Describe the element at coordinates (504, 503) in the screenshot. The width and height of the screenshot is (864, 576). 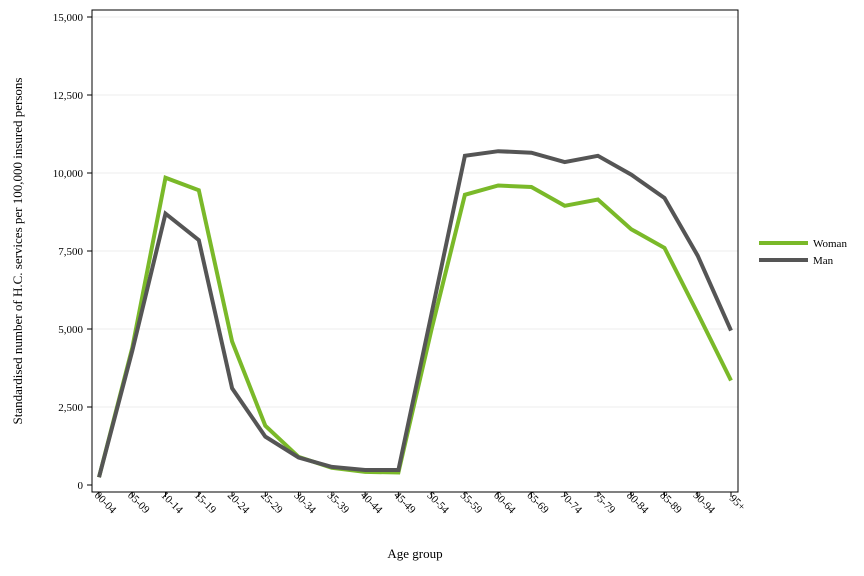
I see `x-tick-label: 60-64` at that location.